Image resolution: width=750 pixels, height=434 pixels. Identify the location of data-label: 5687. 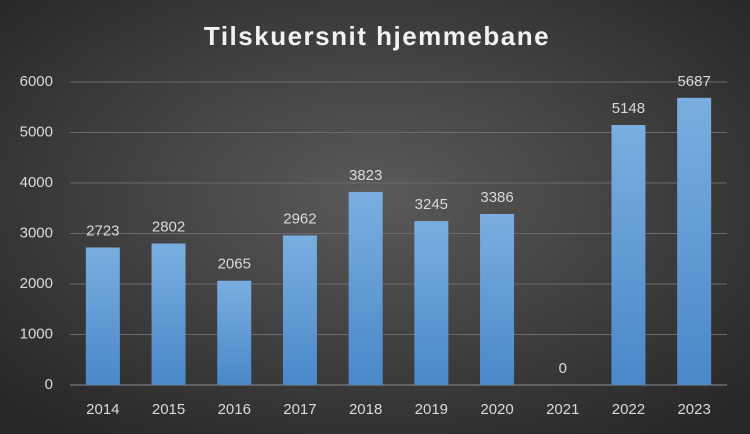
(693, 81).